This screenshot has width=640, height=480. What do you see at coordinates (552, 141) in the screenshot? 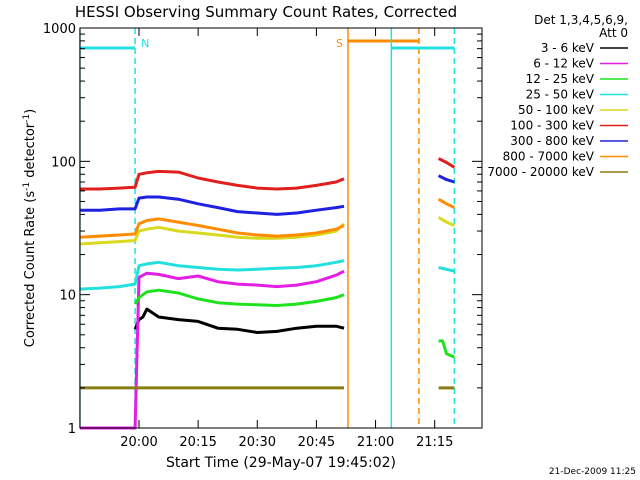
I see `legend-label-300-800-kev: 300 - 800 keV` at bounding box center [552, 141].